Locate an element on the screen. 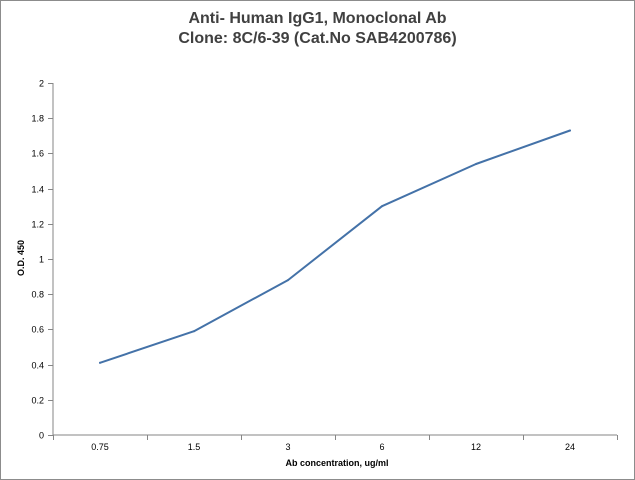 This screenshot has width=635, height=480. y-tick-label: 0.4 is located at coordinates (37, 366).